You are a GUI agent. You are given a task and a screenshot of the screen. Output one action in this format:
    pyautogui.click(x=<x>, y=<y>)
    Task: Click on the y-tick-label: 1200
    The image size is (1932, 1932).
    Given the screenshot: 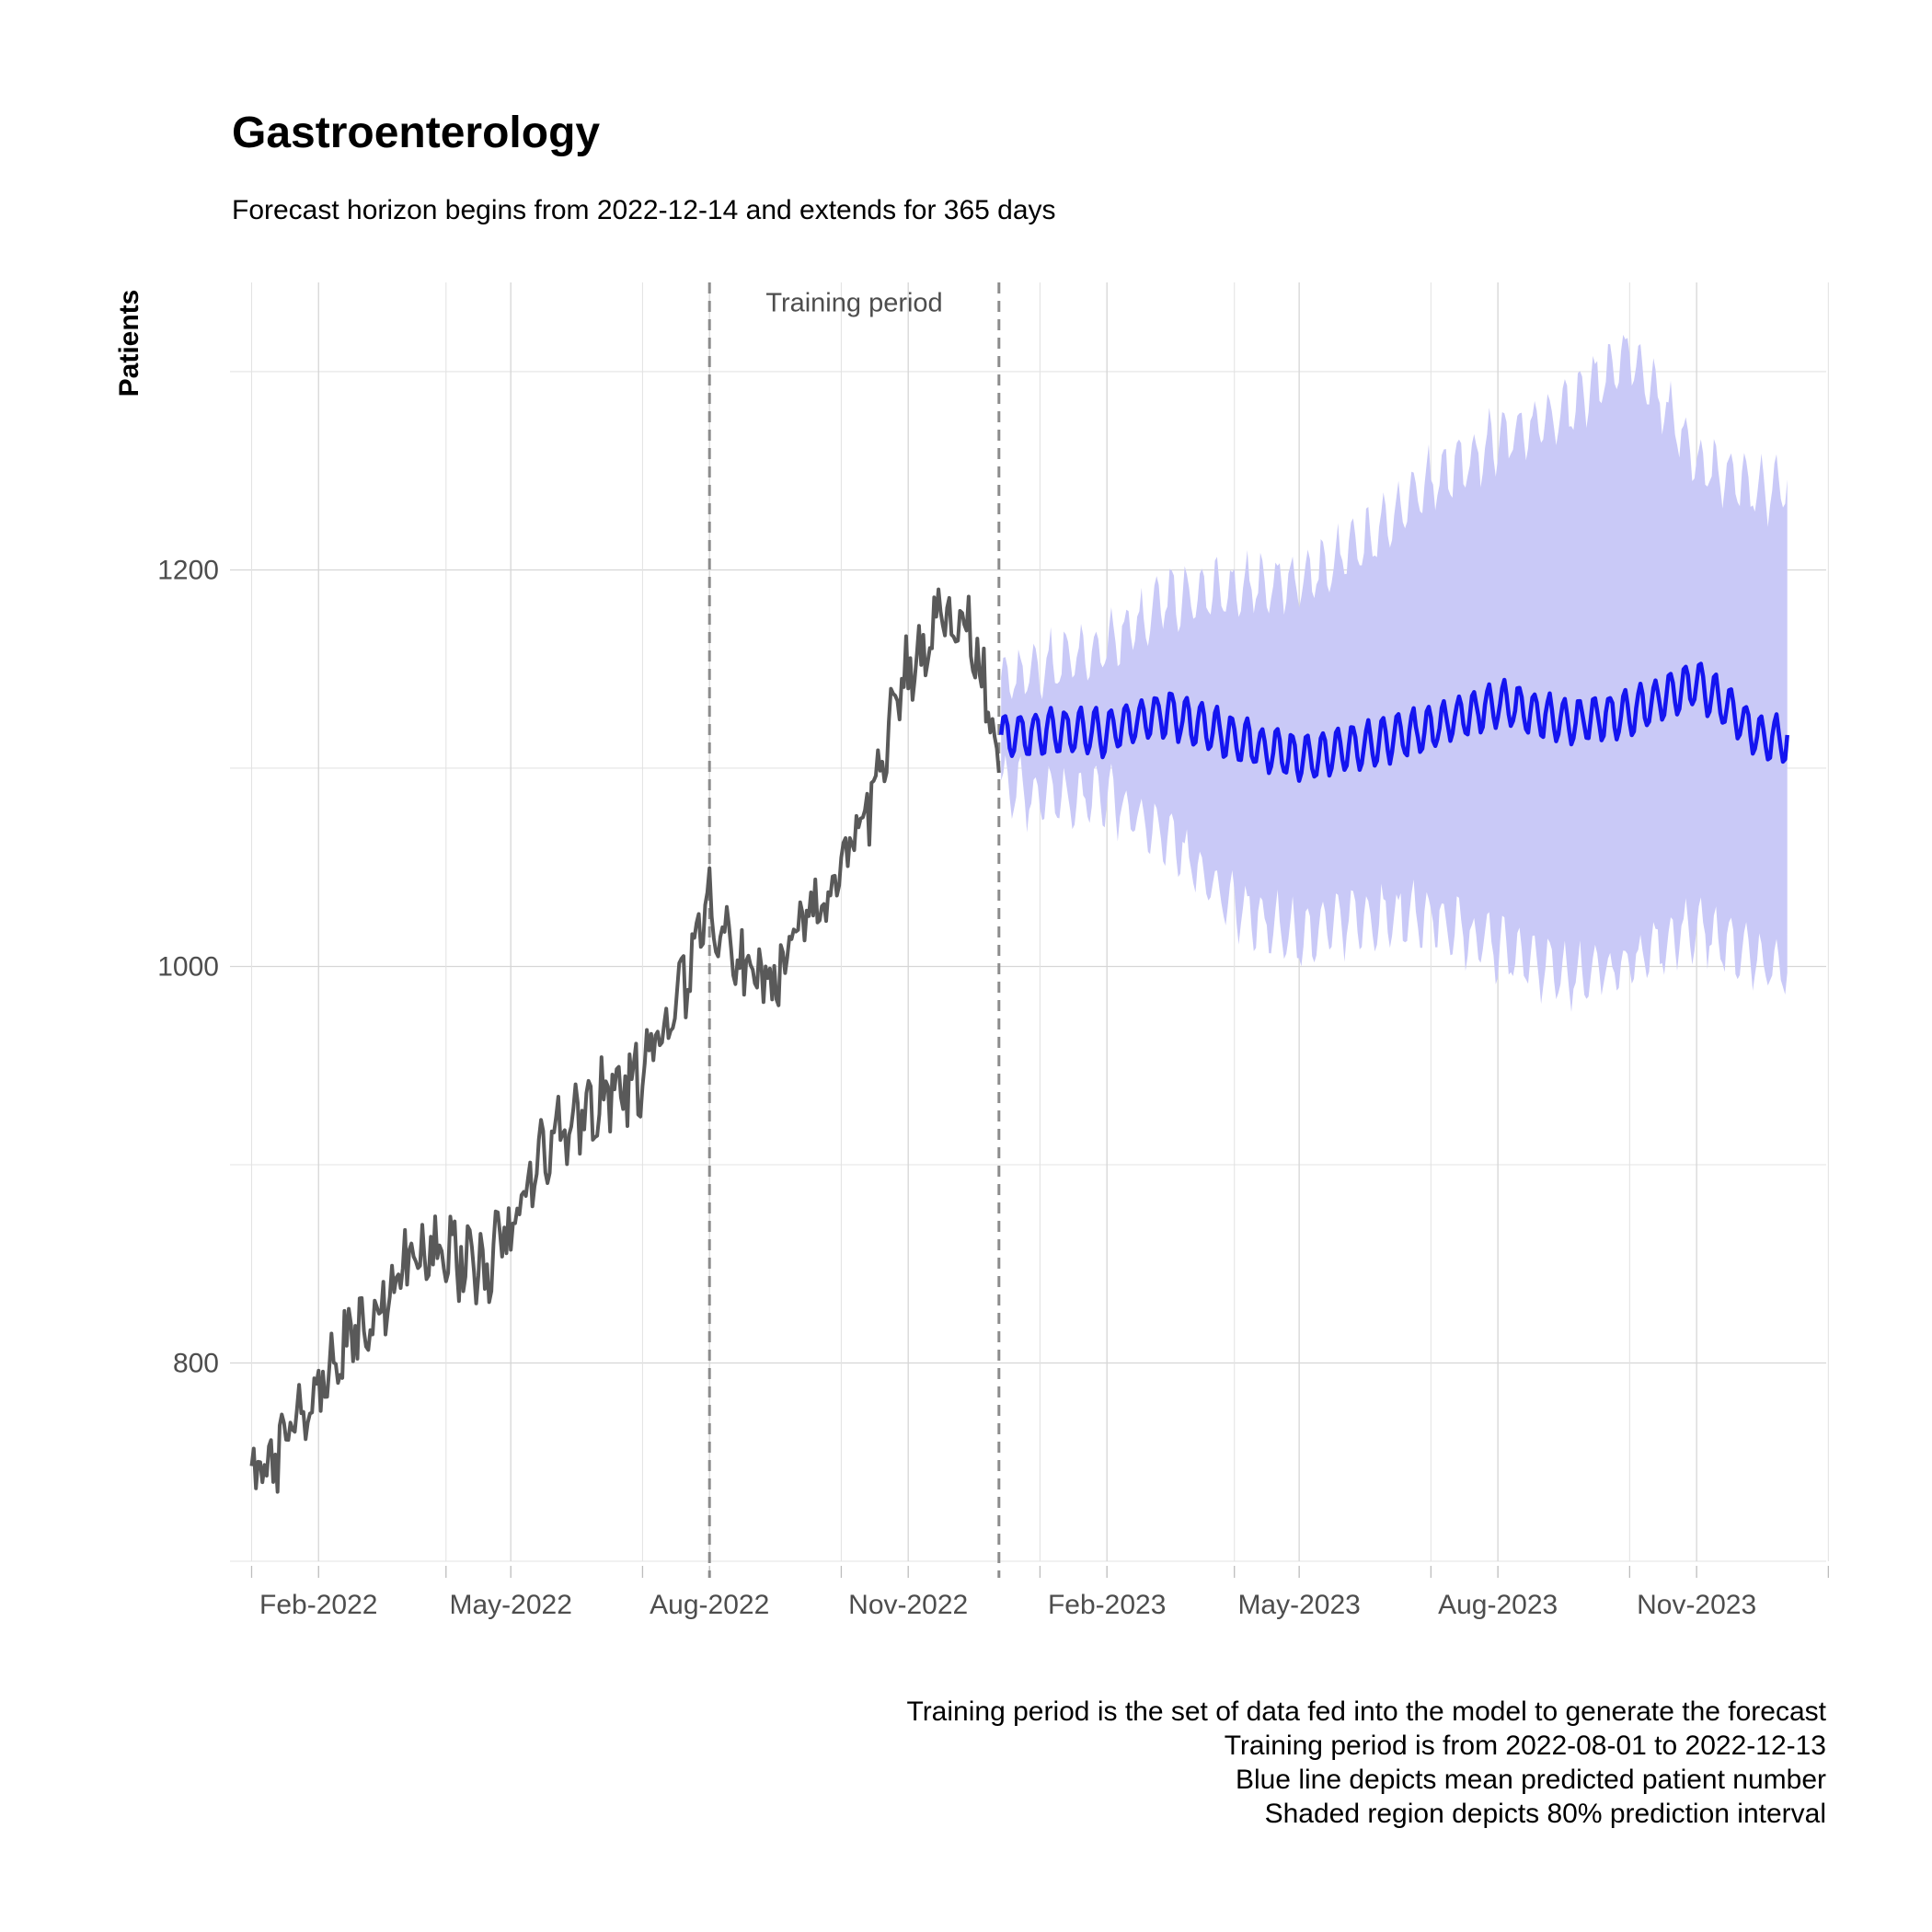 What is the action you would take?
    pyautogui.click(x=188, y=570)
    